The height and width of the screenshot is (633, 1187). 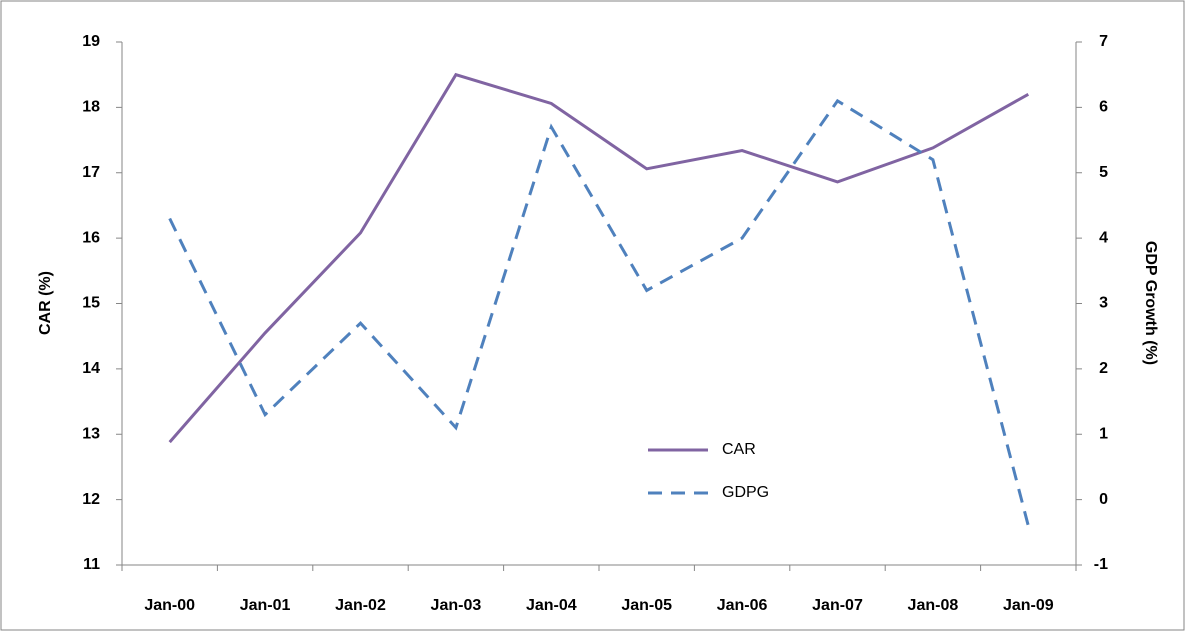 I want to click on x-tick-label: Jan-03, so click(x=456, y=605).